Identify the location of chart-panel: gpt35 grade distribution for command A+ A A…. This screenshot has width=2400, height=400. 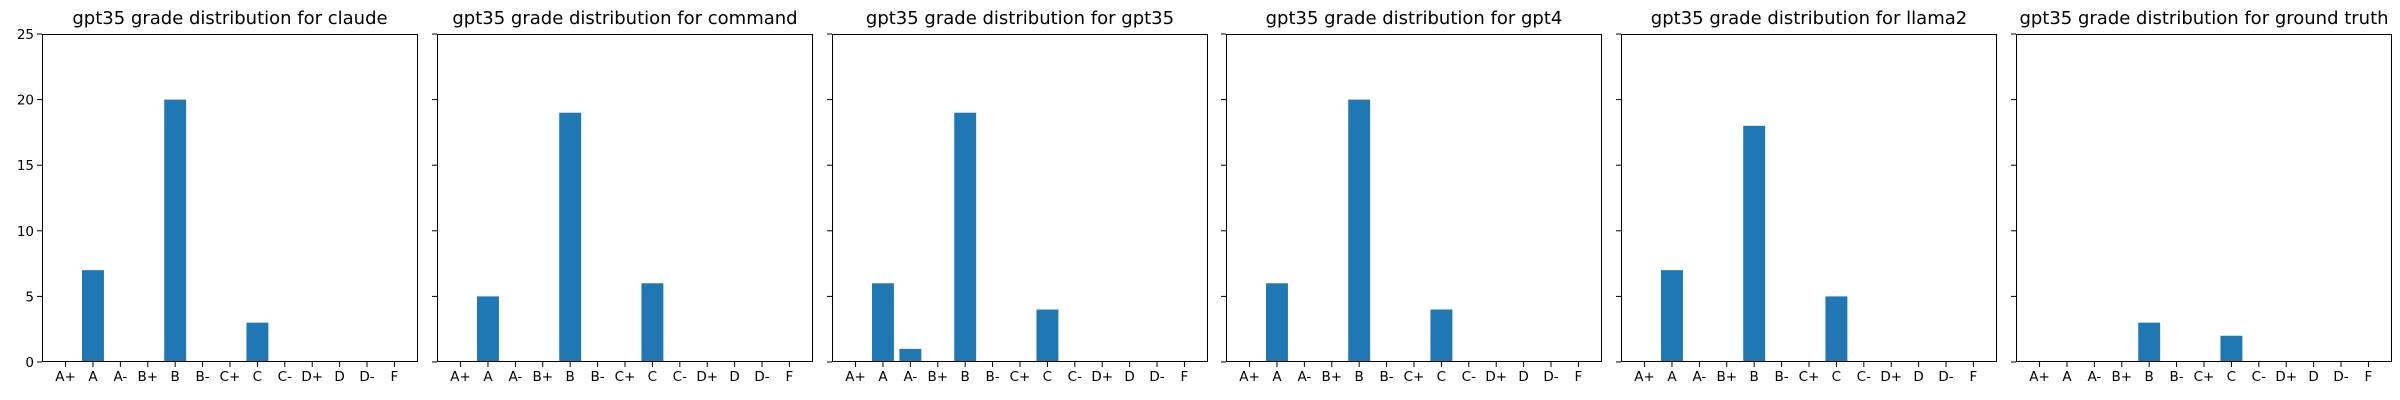
(622, 196).